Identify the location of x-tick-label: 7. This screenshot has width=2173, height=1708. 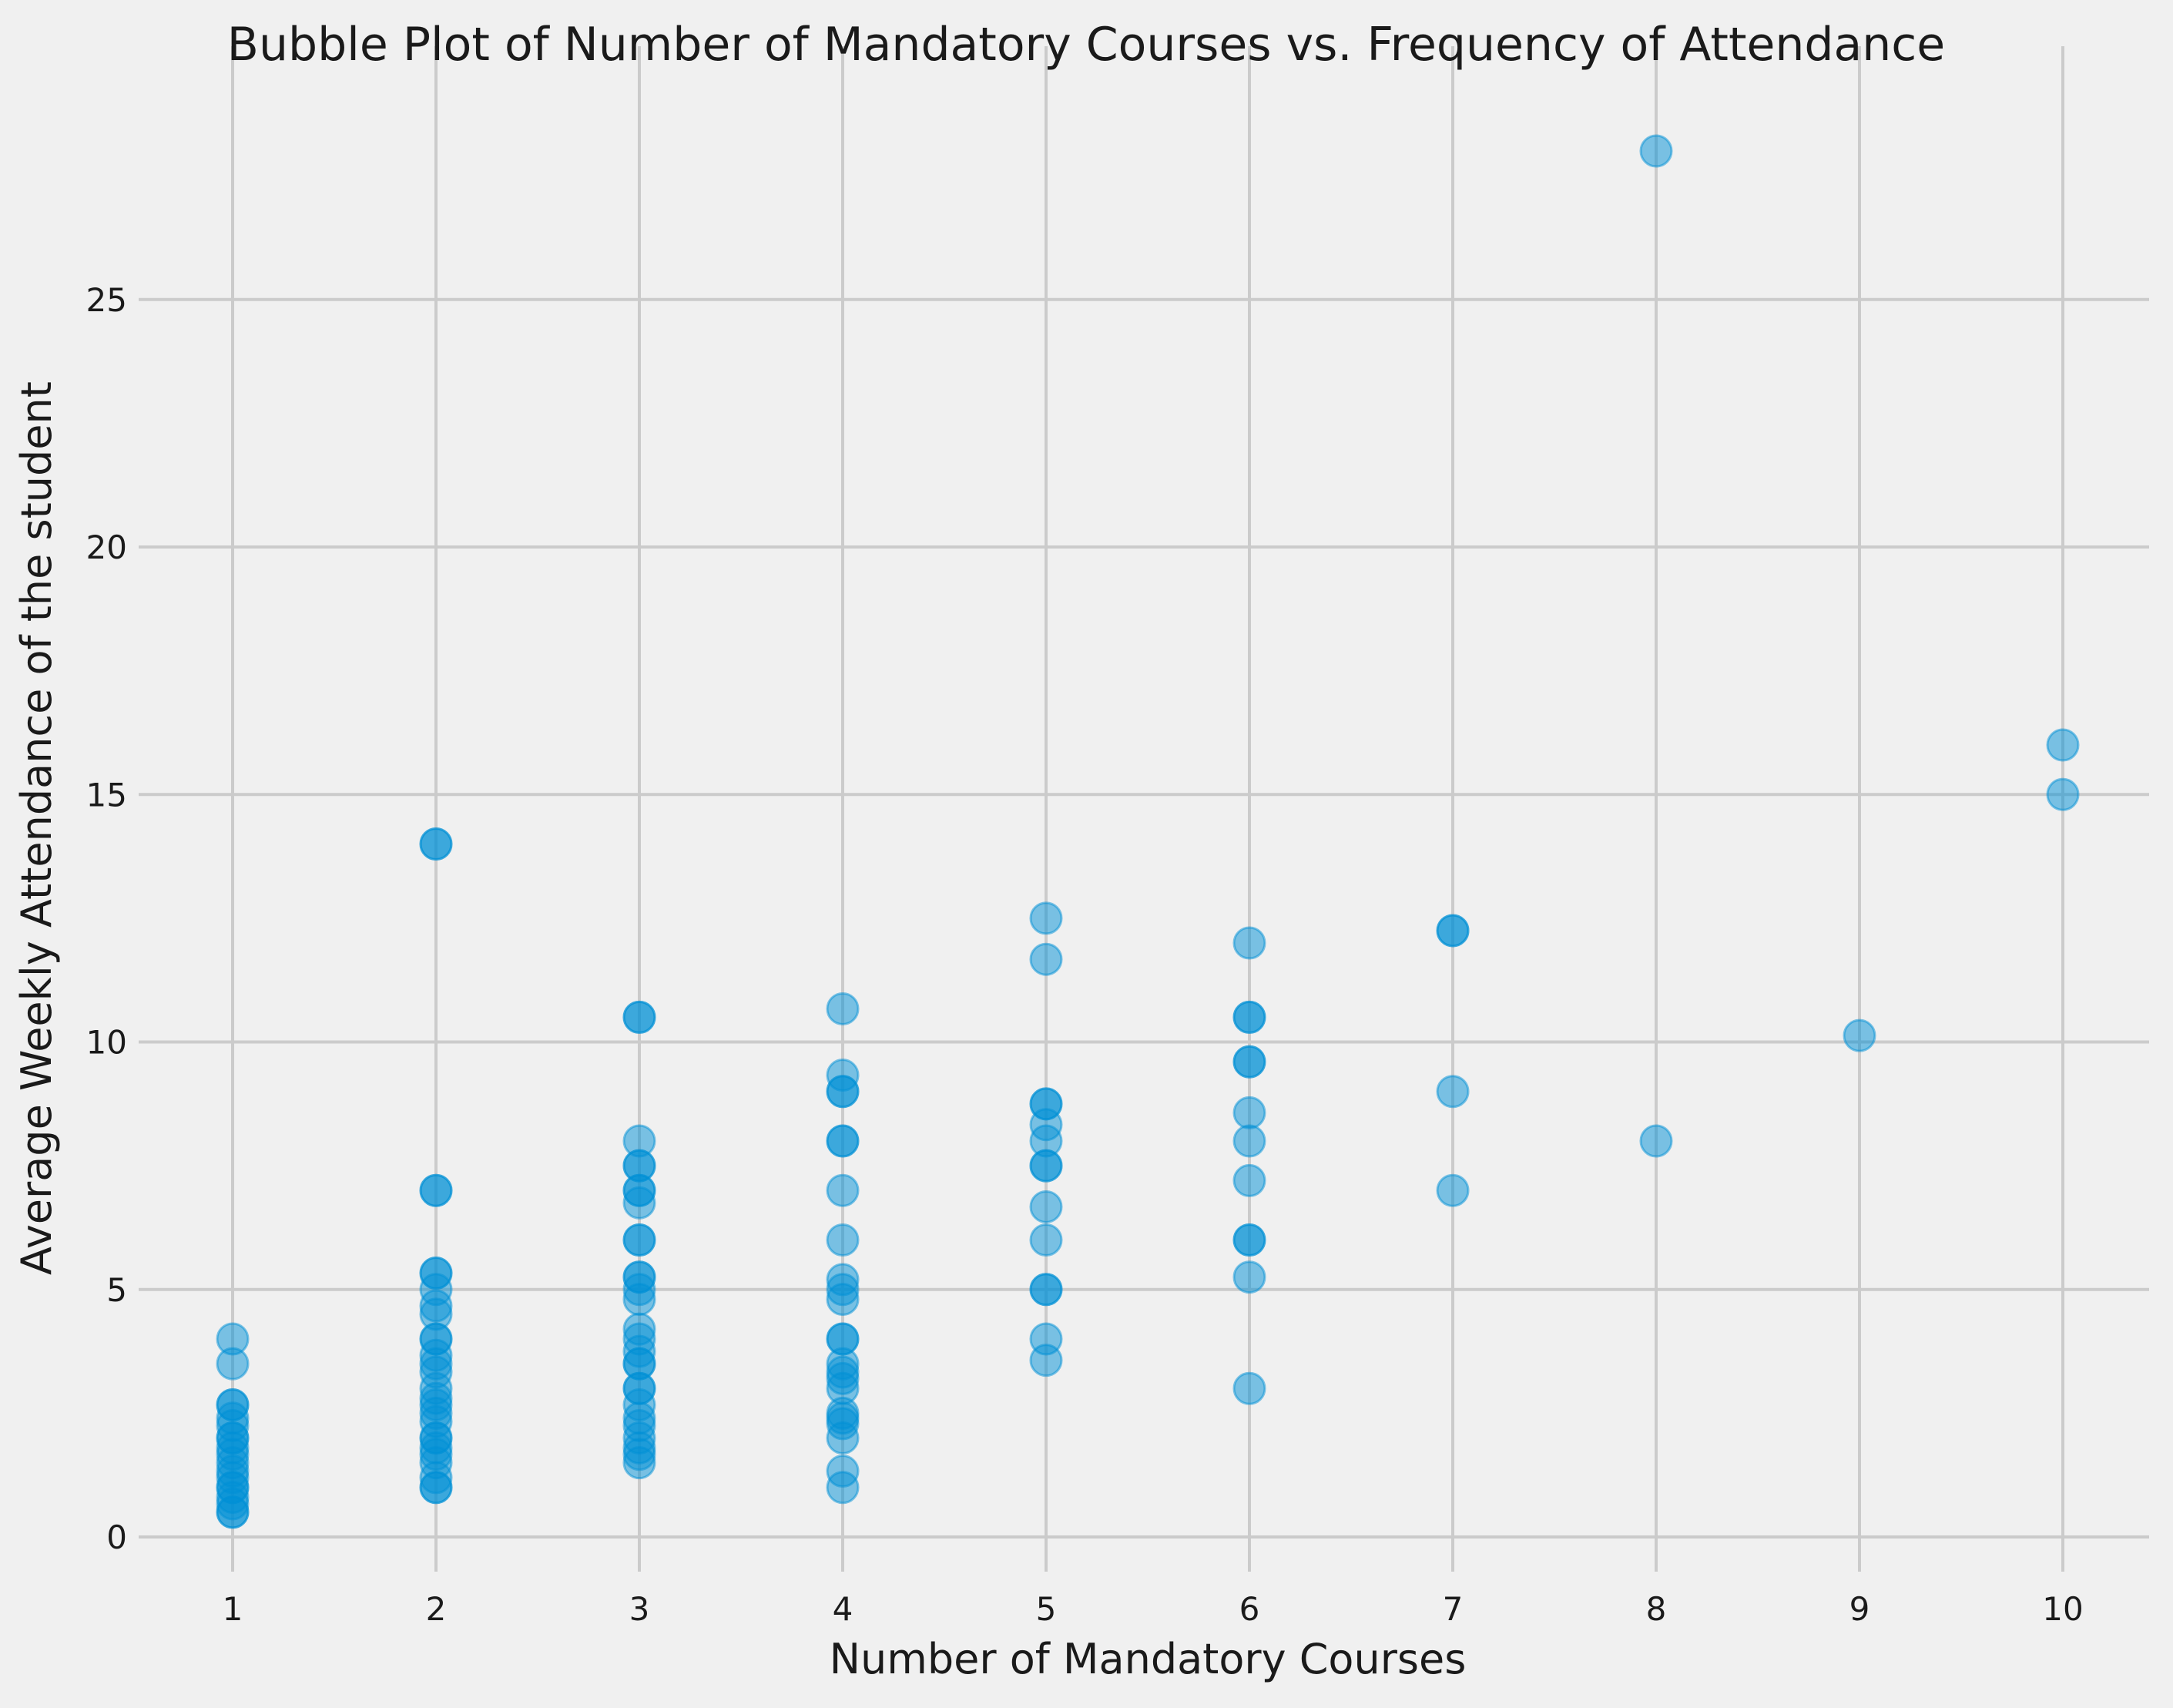
(1454, 1609).